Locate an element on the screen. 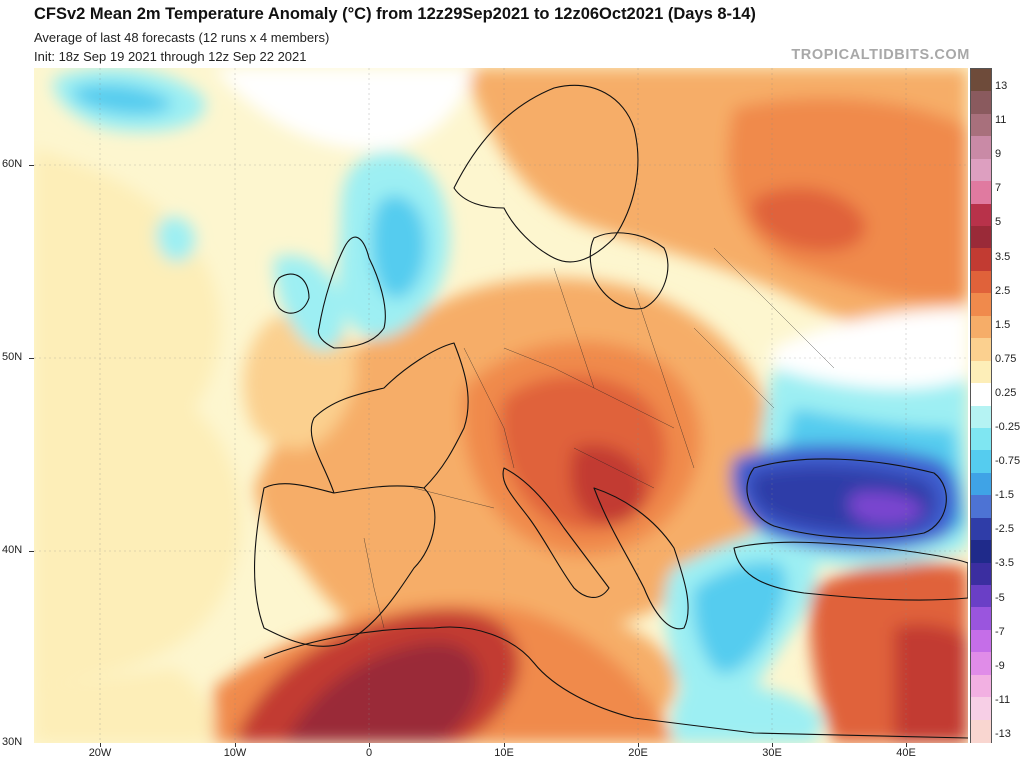  temperature-anomaly-colorbar is located at coordinates (981, 405).